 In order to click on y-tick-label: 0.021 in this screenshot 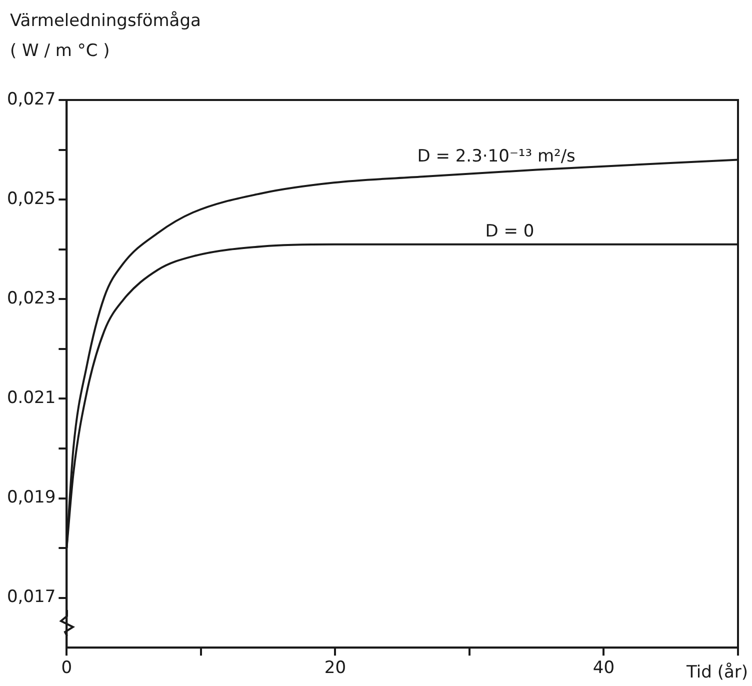, I will do `click(31, 398)`.